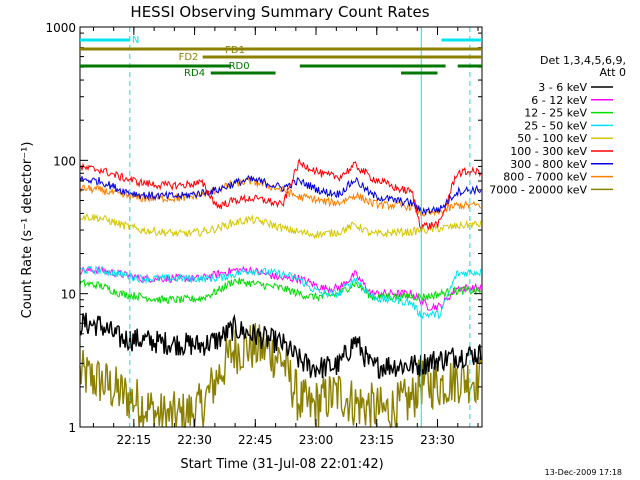 This screenshot has height=480, width=640. Describe the element at coordinates (281, 464) in the screenshot. I see `x-axis-label: Start Time (31-Jul-08 22:01:42)` at that location.